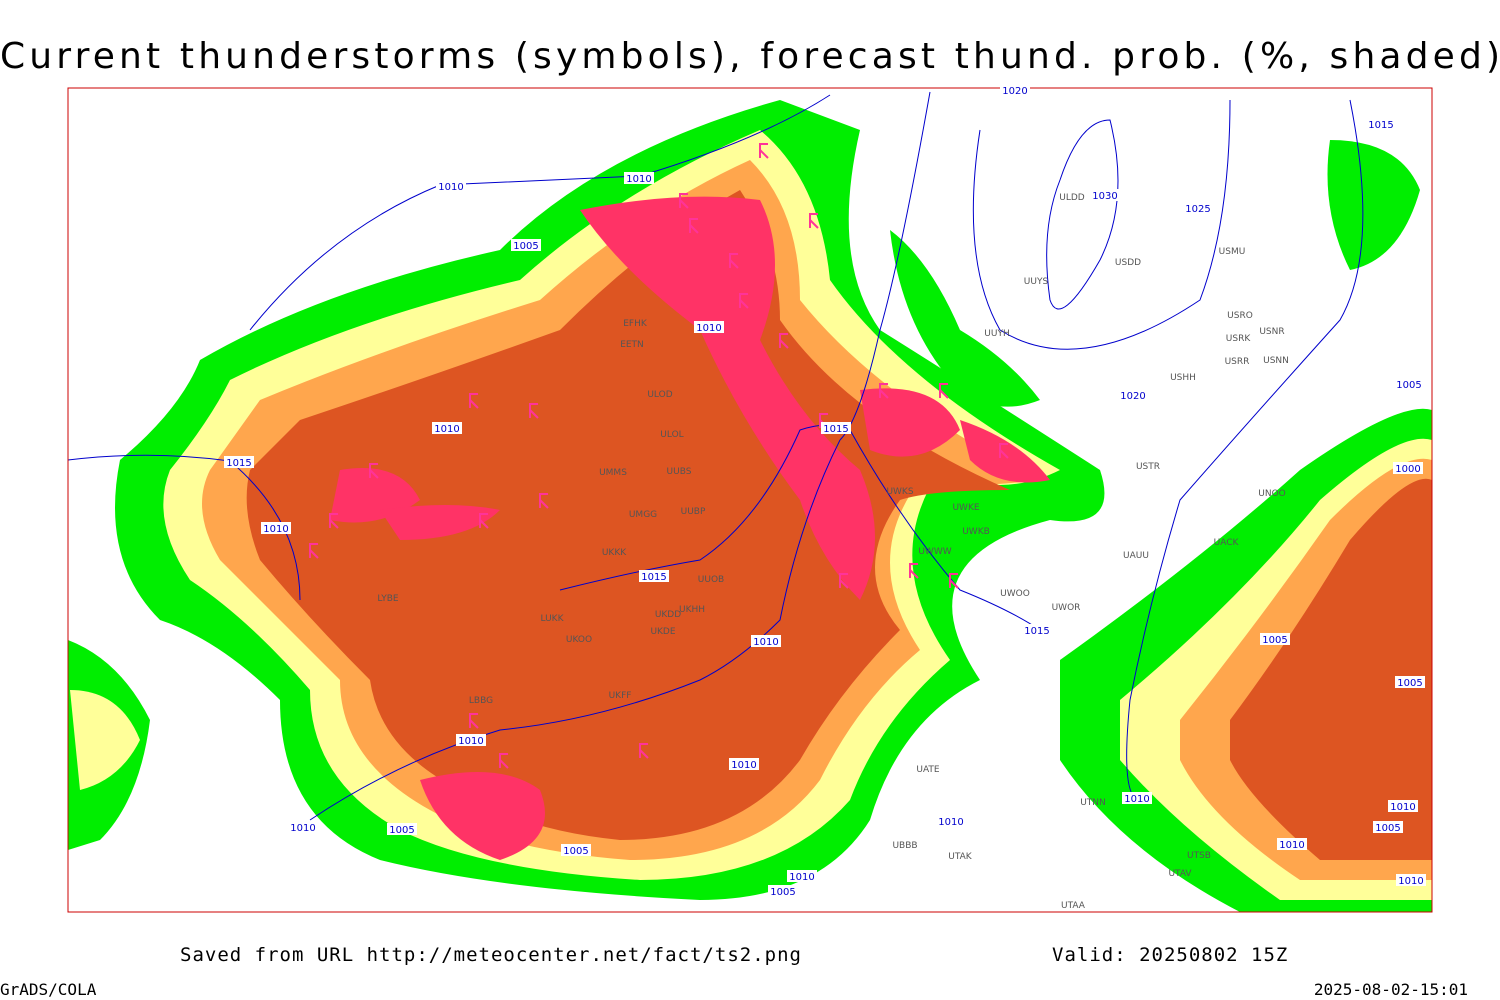 This screenshot has height=1000, width=1500. What do you see at coordinates (1180, 874) in the screenshot?
I see `station-code: UTAV` at bounding box center [1180, 874].